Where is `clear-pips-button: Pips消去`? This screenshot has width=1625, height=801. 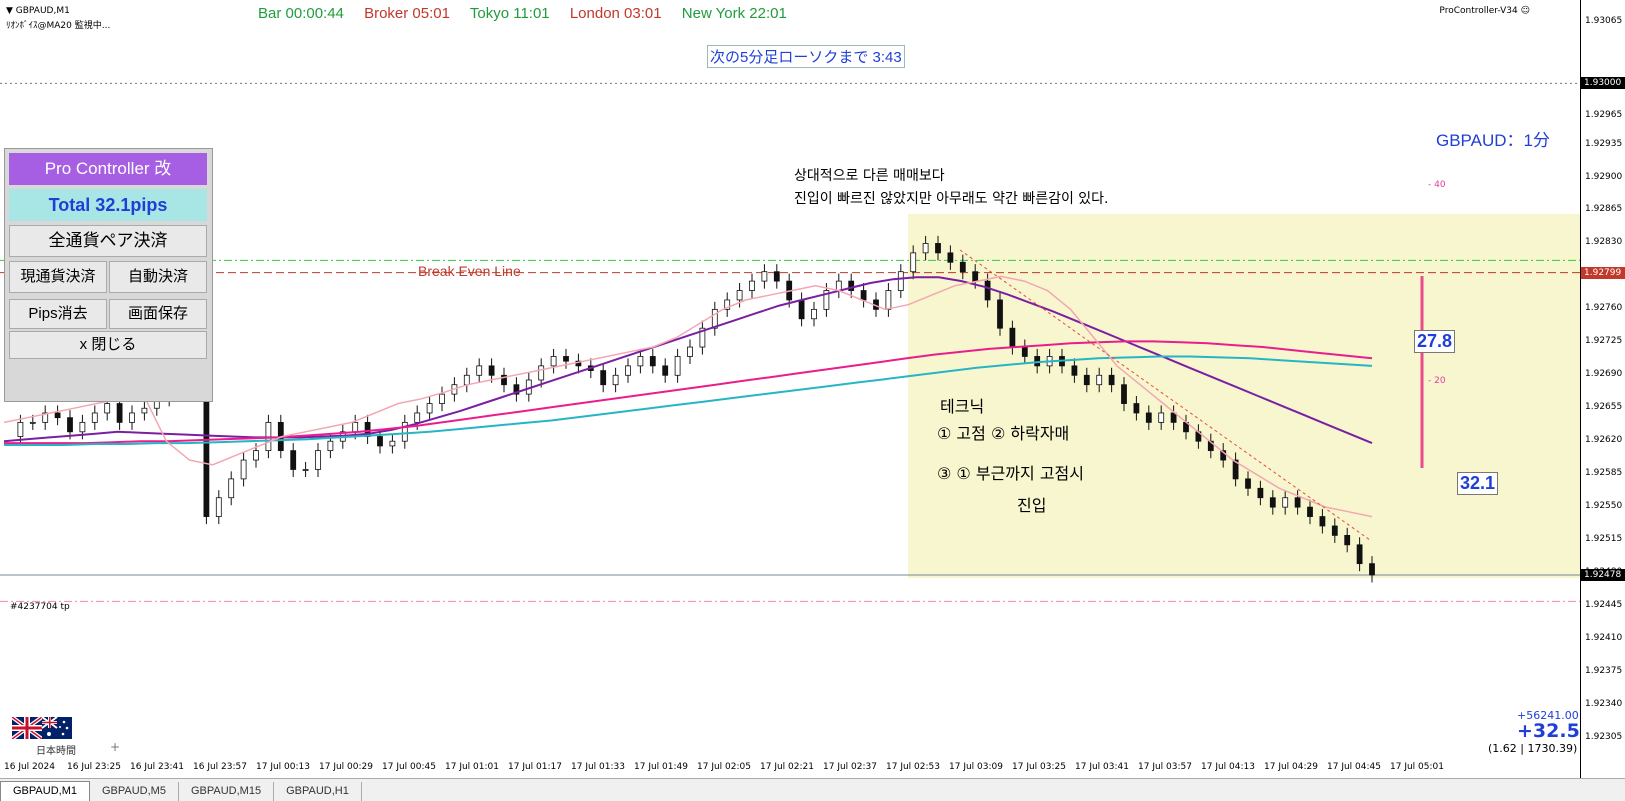
clear-pips-button: Pips消去 is located at coordinates (58, 314).